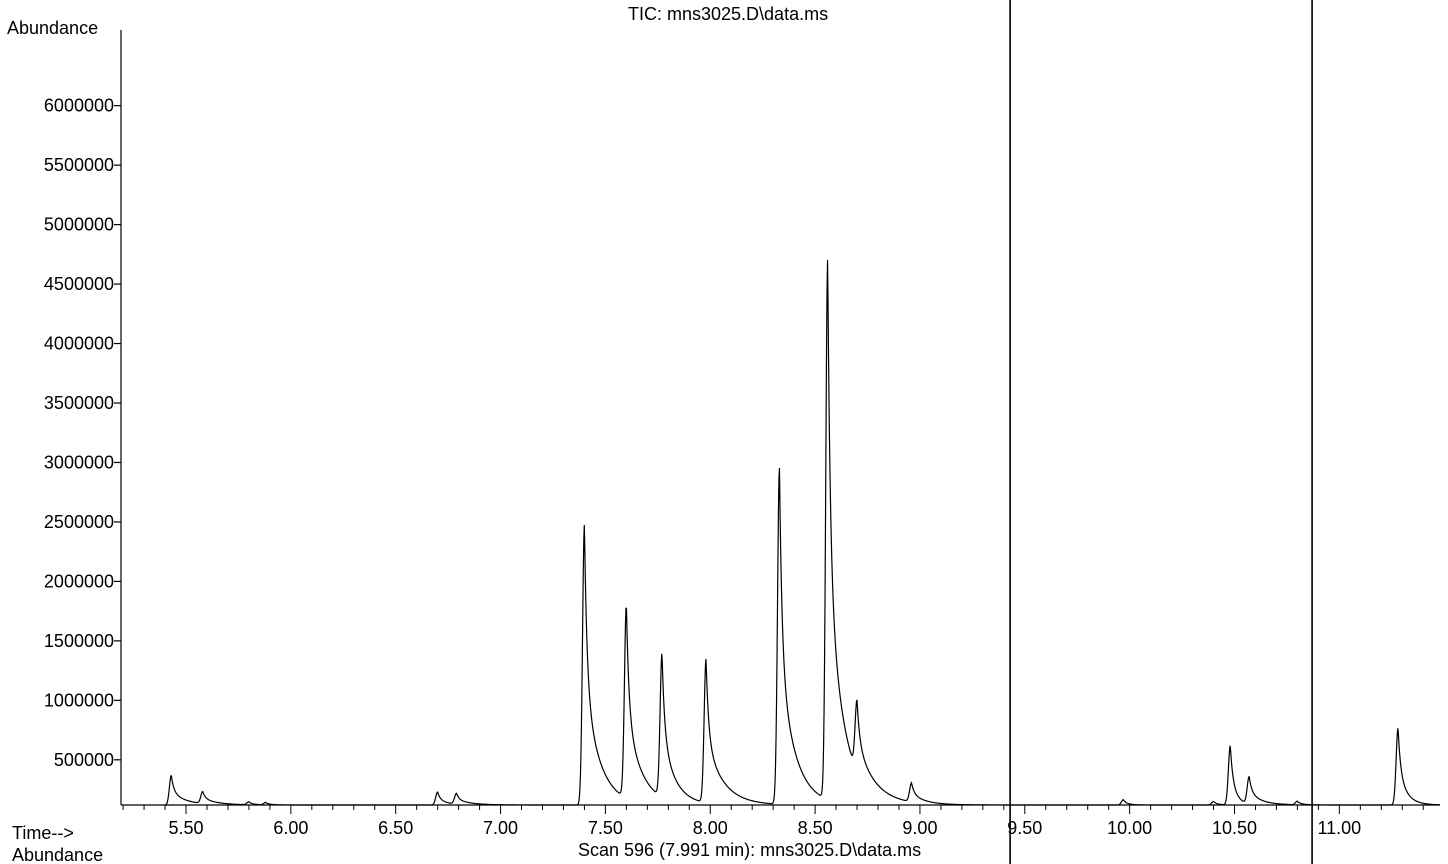  Describe the element at coordinates (43, 833) in the screenshot. I see `x-axis-title: Time-->` at that location.